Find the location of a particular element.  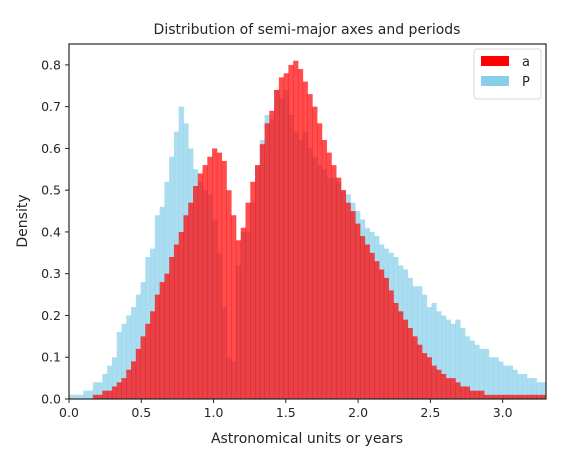

x-tick-label: 3.0 is located at coordinates (503, 412).